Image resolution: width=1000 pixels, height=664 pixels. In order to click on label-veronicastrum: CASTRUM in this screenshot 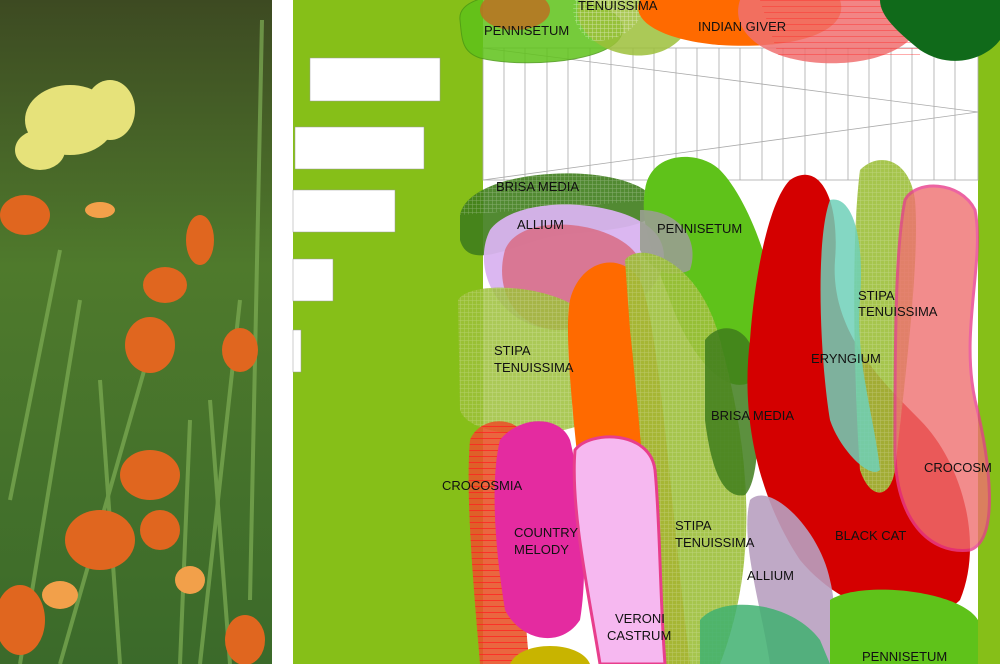, I will do `click(639, 635)`.